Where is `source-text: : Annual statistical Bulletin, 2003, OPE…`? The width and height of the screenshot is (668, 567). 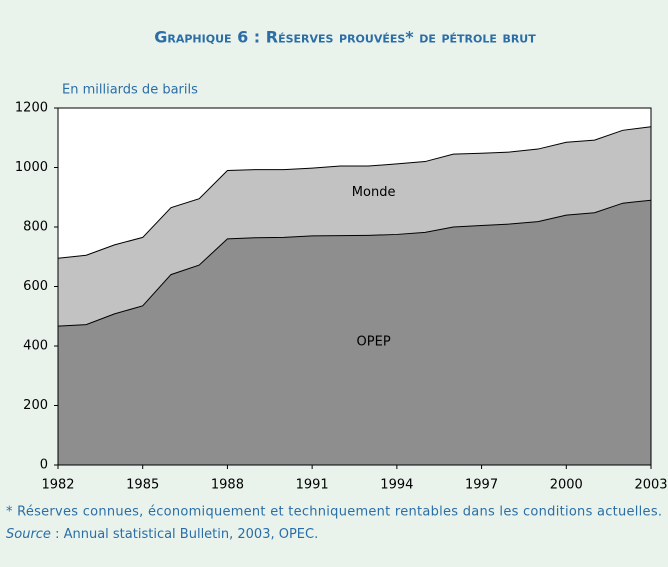 source-text: : Annual statistical Bulletin, 2003, OPE… is located at coordinates (186, 534).